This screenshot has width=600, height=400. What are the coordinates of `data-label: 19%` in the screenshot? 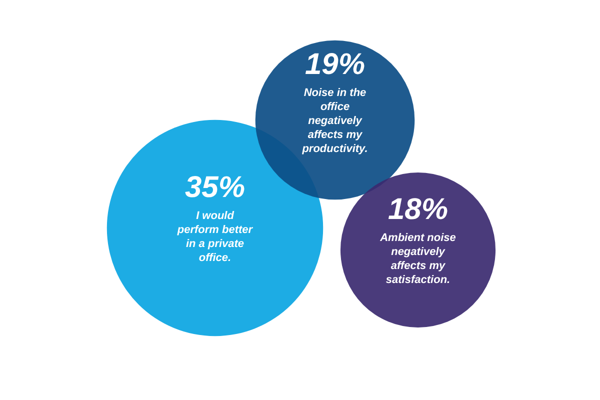 It's located at (335, 64).